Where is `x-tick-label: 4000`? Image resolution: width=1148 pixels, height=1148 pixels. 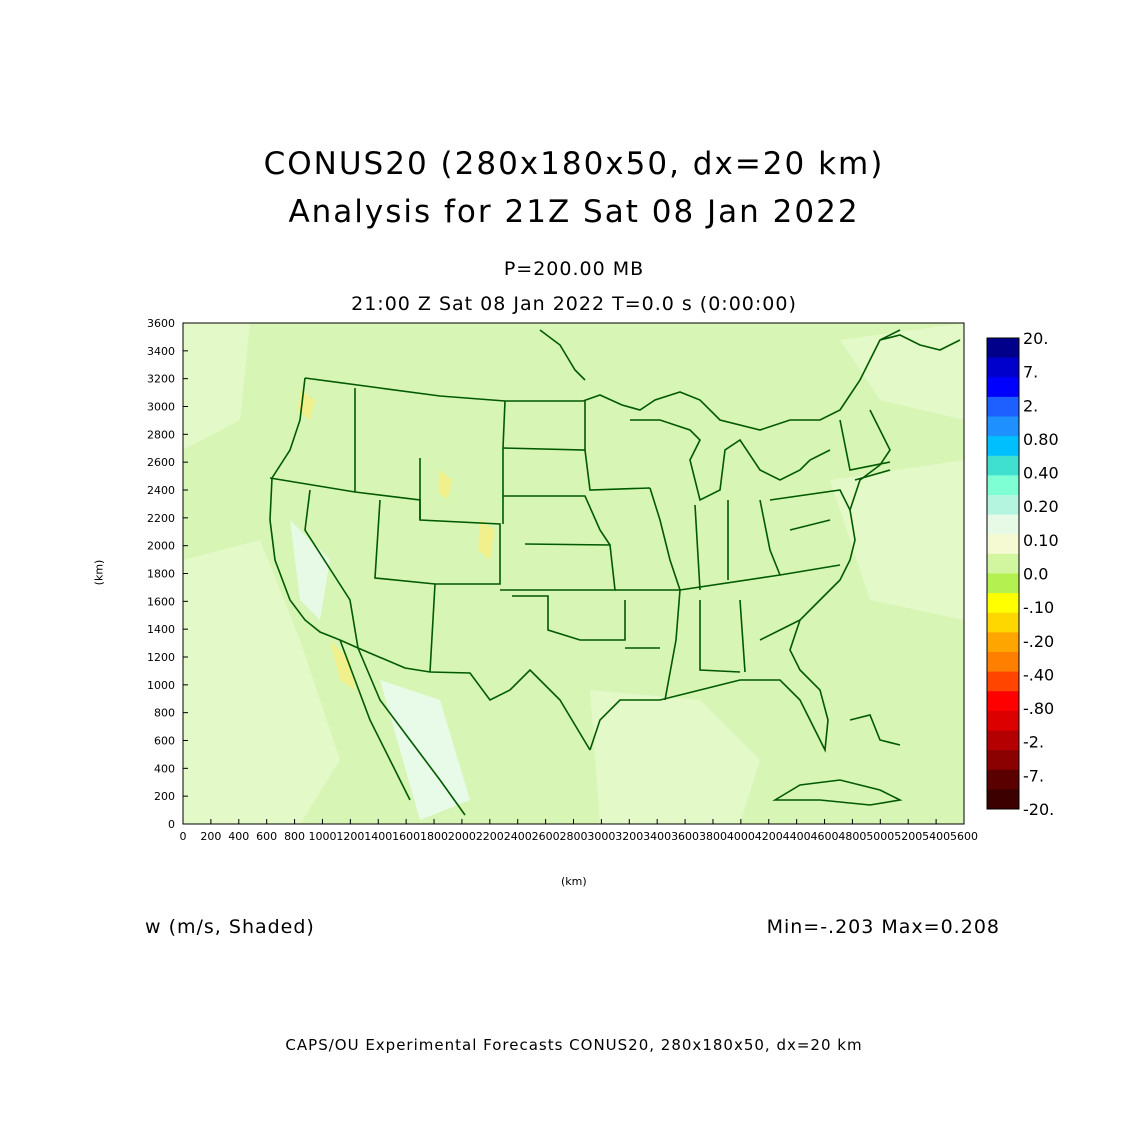 x-tick-label: 4000 is located at coordinates (741, 836).